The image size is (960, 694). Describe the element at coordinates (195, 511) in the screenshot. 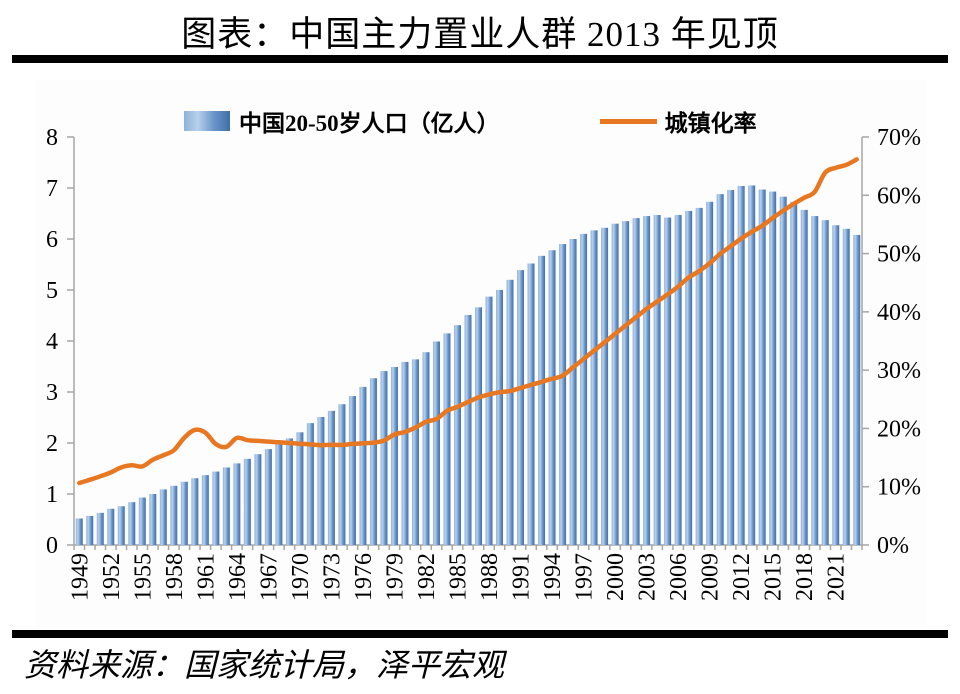

I see `bar-1960` at that location.